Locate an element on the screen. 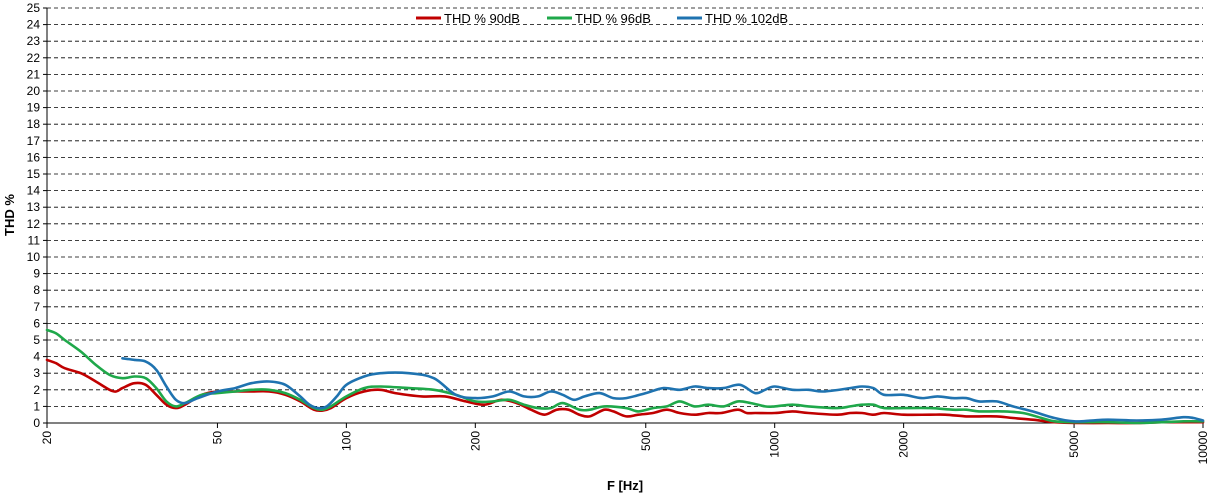  y-tick-label: 3 is located at coordinates (36, 373).